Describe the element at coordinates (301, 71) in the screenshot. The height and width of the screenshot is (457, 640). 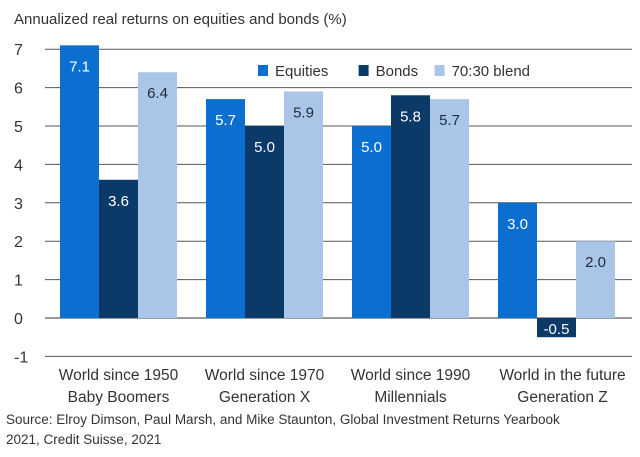
I see `legend-label: Equities` at that location.